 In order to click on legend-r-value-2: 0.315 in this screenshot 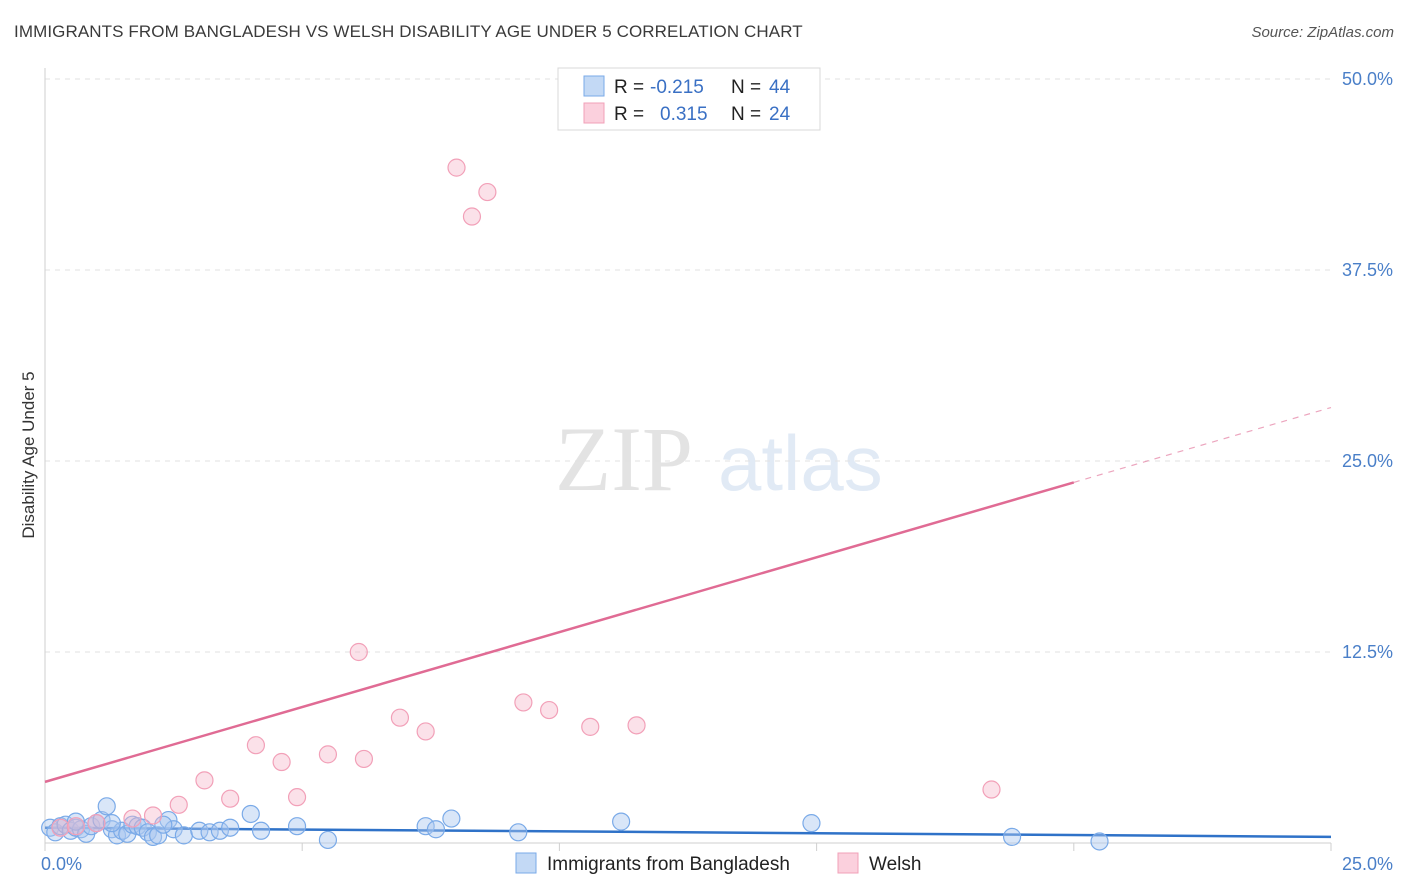, I will do `click(684, 114)`.